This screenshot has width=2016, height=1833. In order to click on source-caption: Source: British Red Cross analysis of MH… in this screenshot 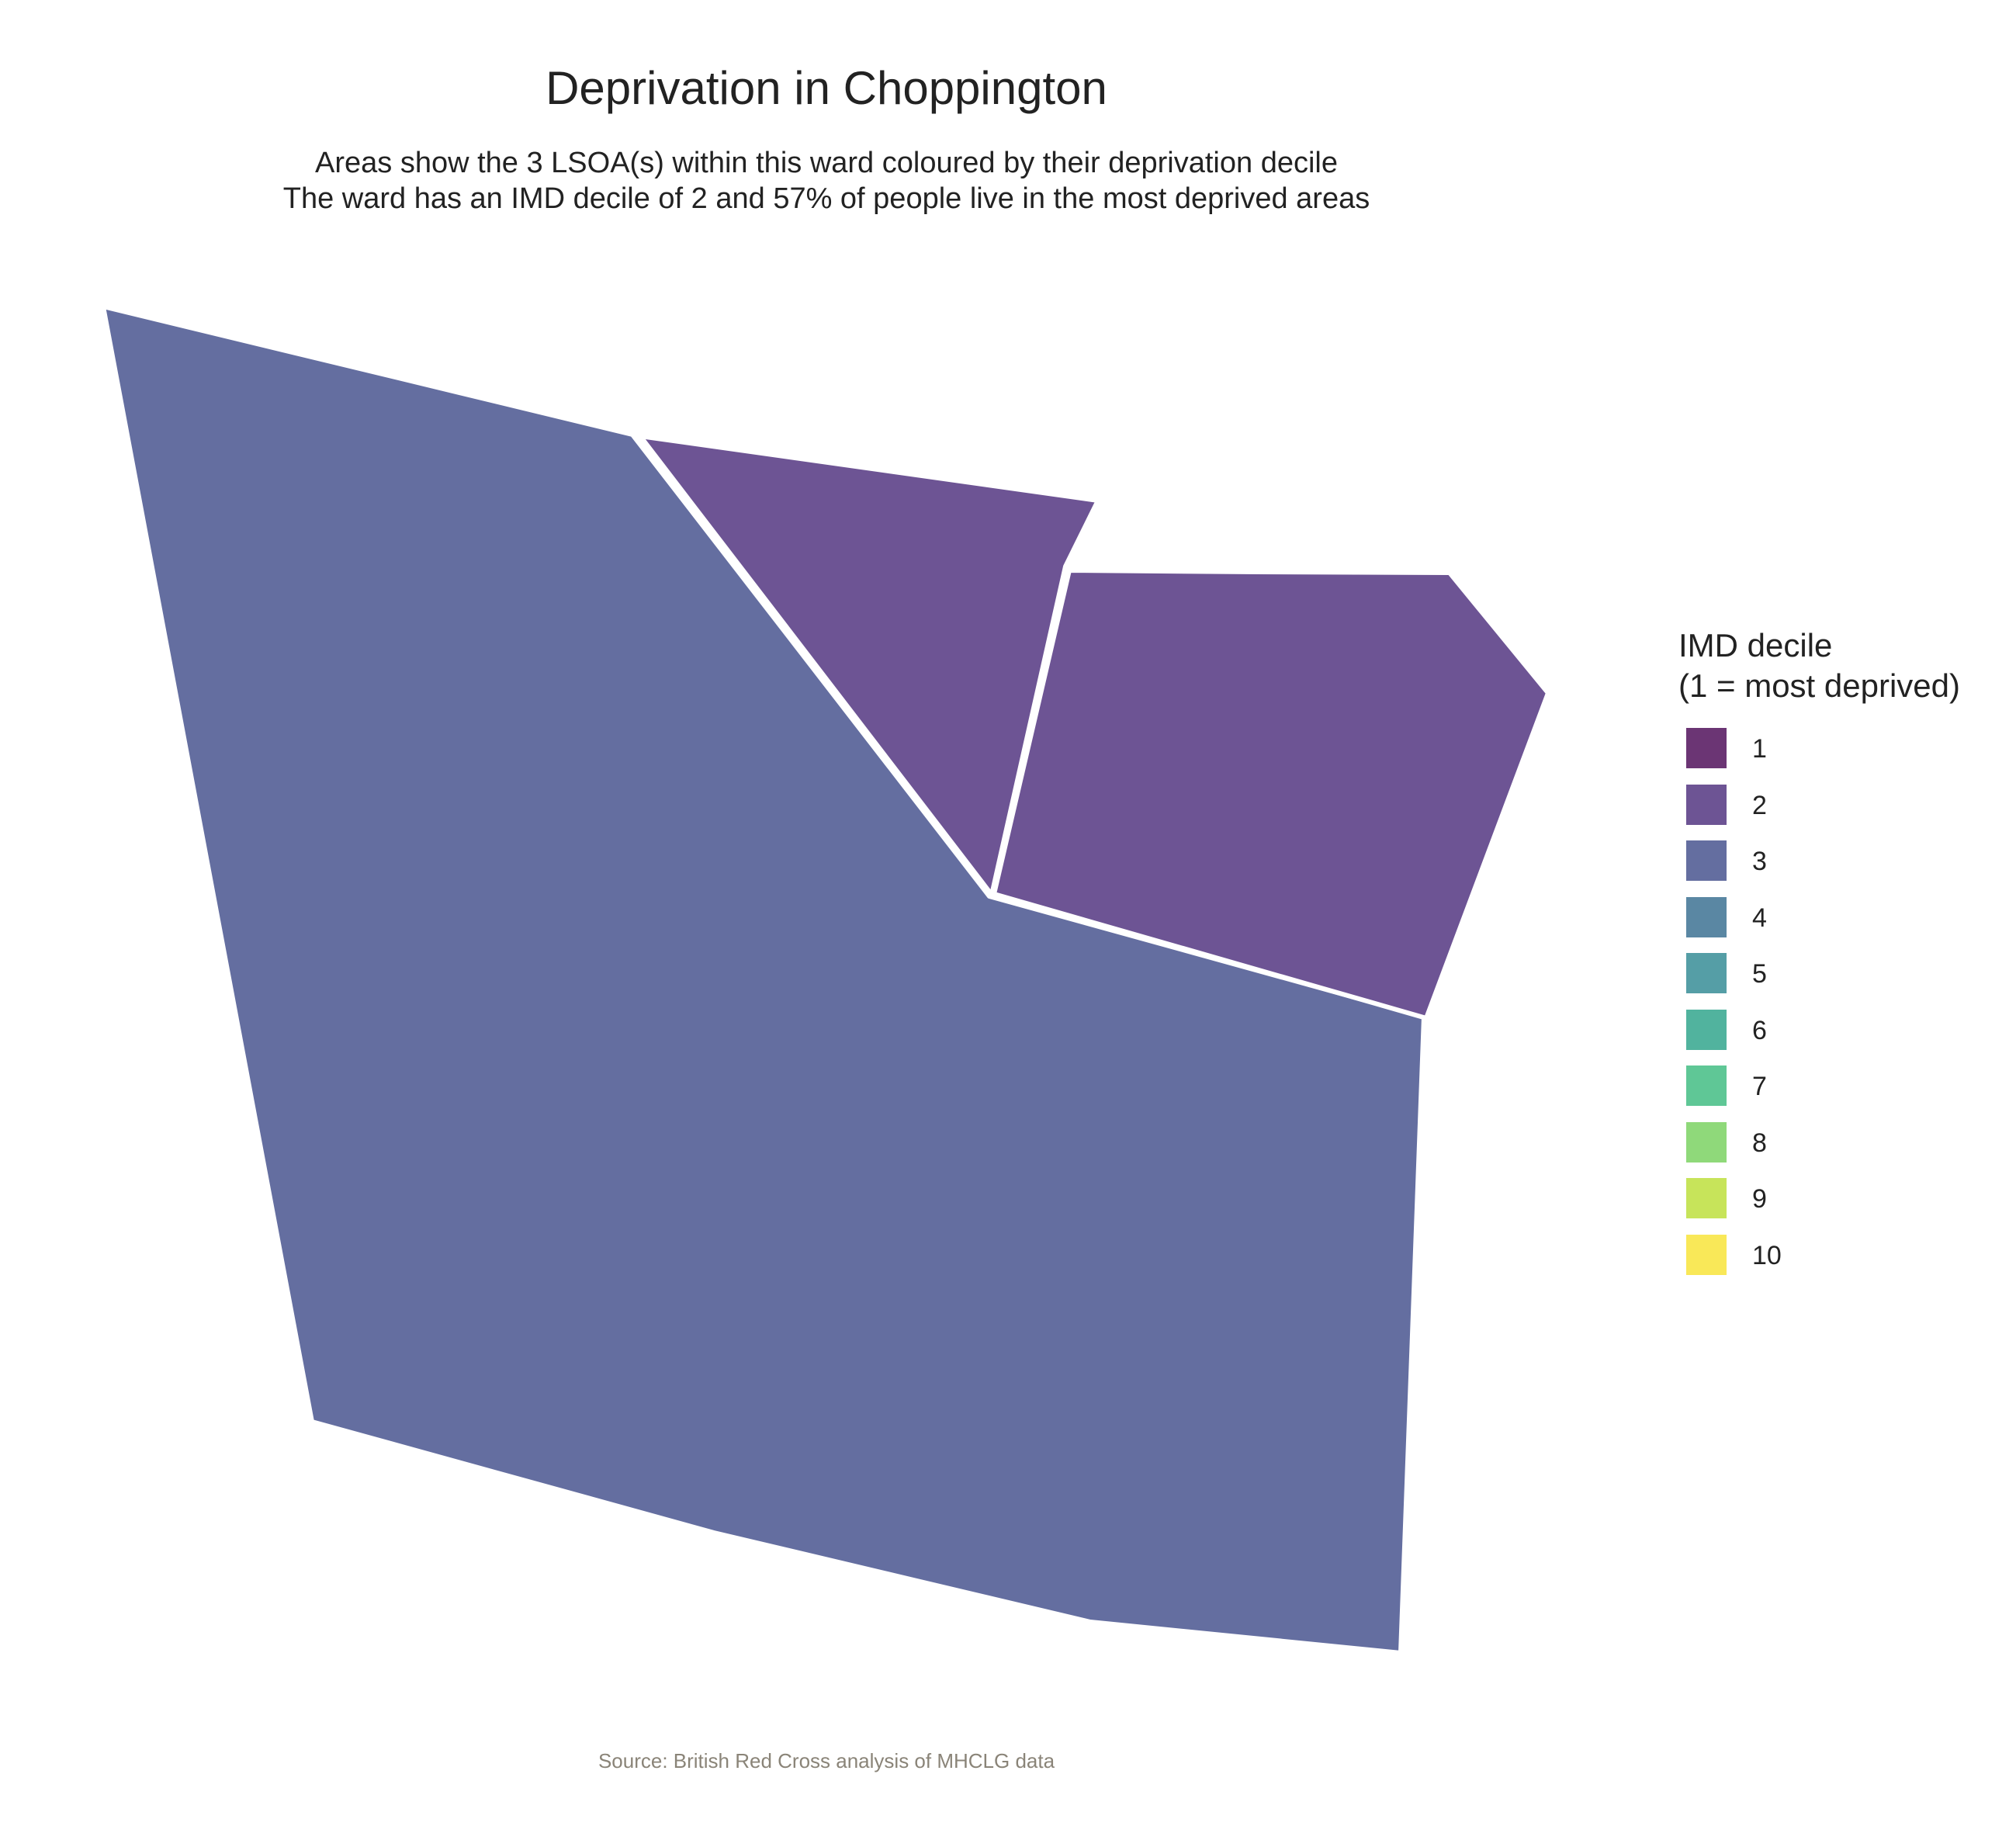, I will do `click(827, 1760)`.